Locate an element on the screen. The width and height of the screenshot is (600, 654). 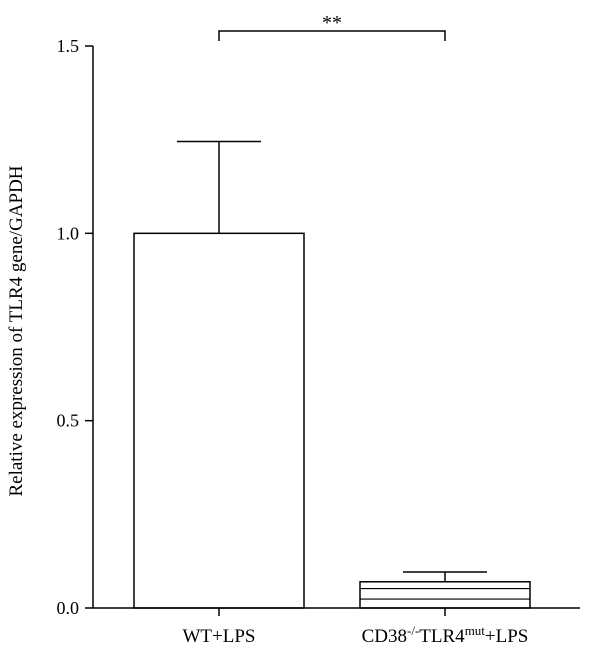
significance-bracket: ** is located at coordinates (332, 26).